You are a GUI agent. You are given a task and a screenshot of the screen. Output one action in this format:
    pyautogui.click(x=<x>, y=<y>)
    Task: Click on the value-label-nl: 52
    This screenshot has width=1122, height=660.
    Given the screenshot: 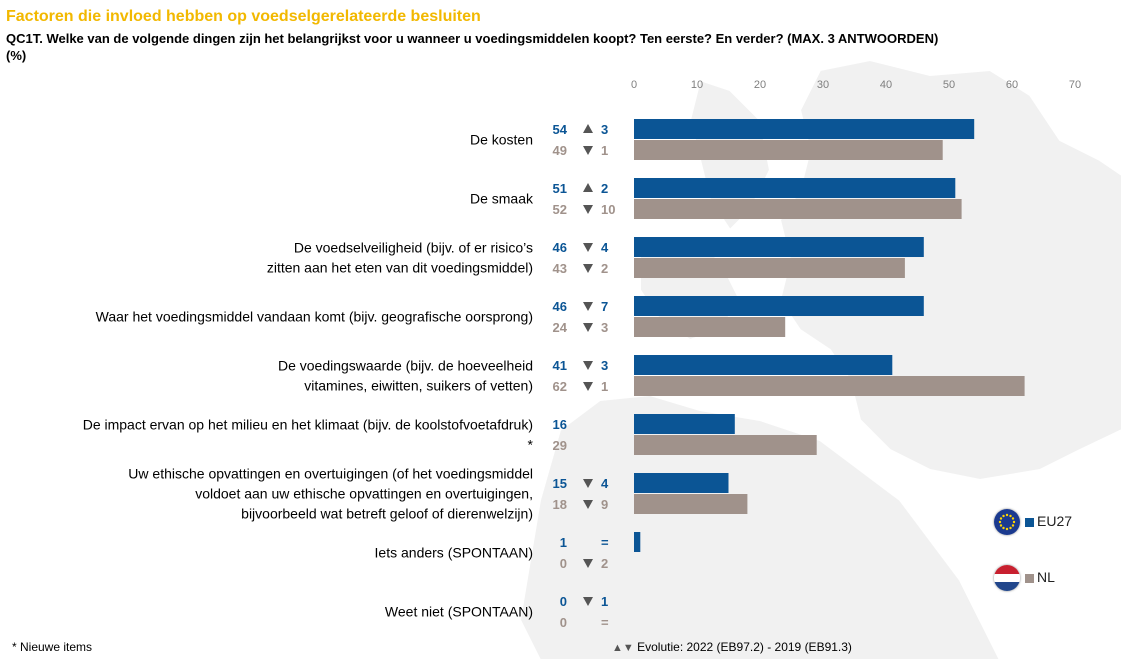 What is the action you would take?
    pyautogui.click(x=560, y=209)
    